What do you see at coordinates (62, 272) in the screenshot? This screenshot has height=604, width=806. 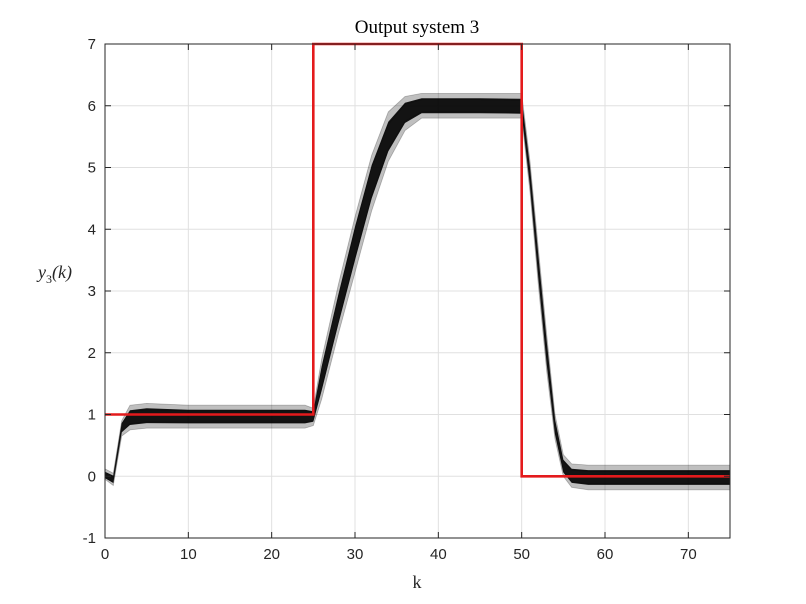 I see `y-axis-title-arg: (k)` at bounding box center [62, 272].